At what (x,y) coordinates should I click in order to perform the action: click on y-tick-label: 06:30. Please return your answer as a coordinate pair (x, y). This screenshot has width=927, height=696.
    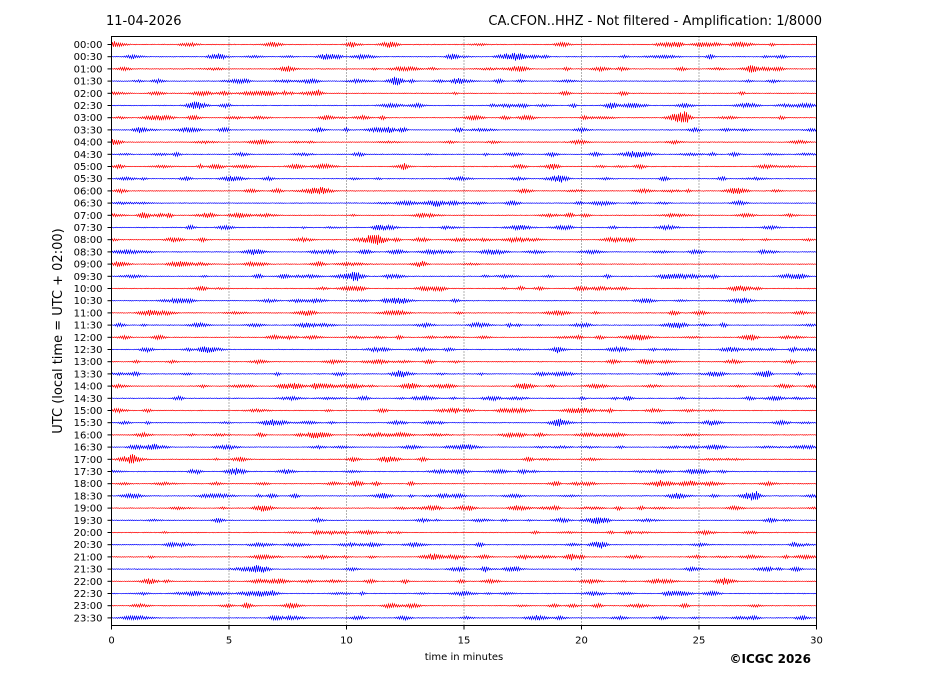
    Looking at the image, I should click on (88, 204).